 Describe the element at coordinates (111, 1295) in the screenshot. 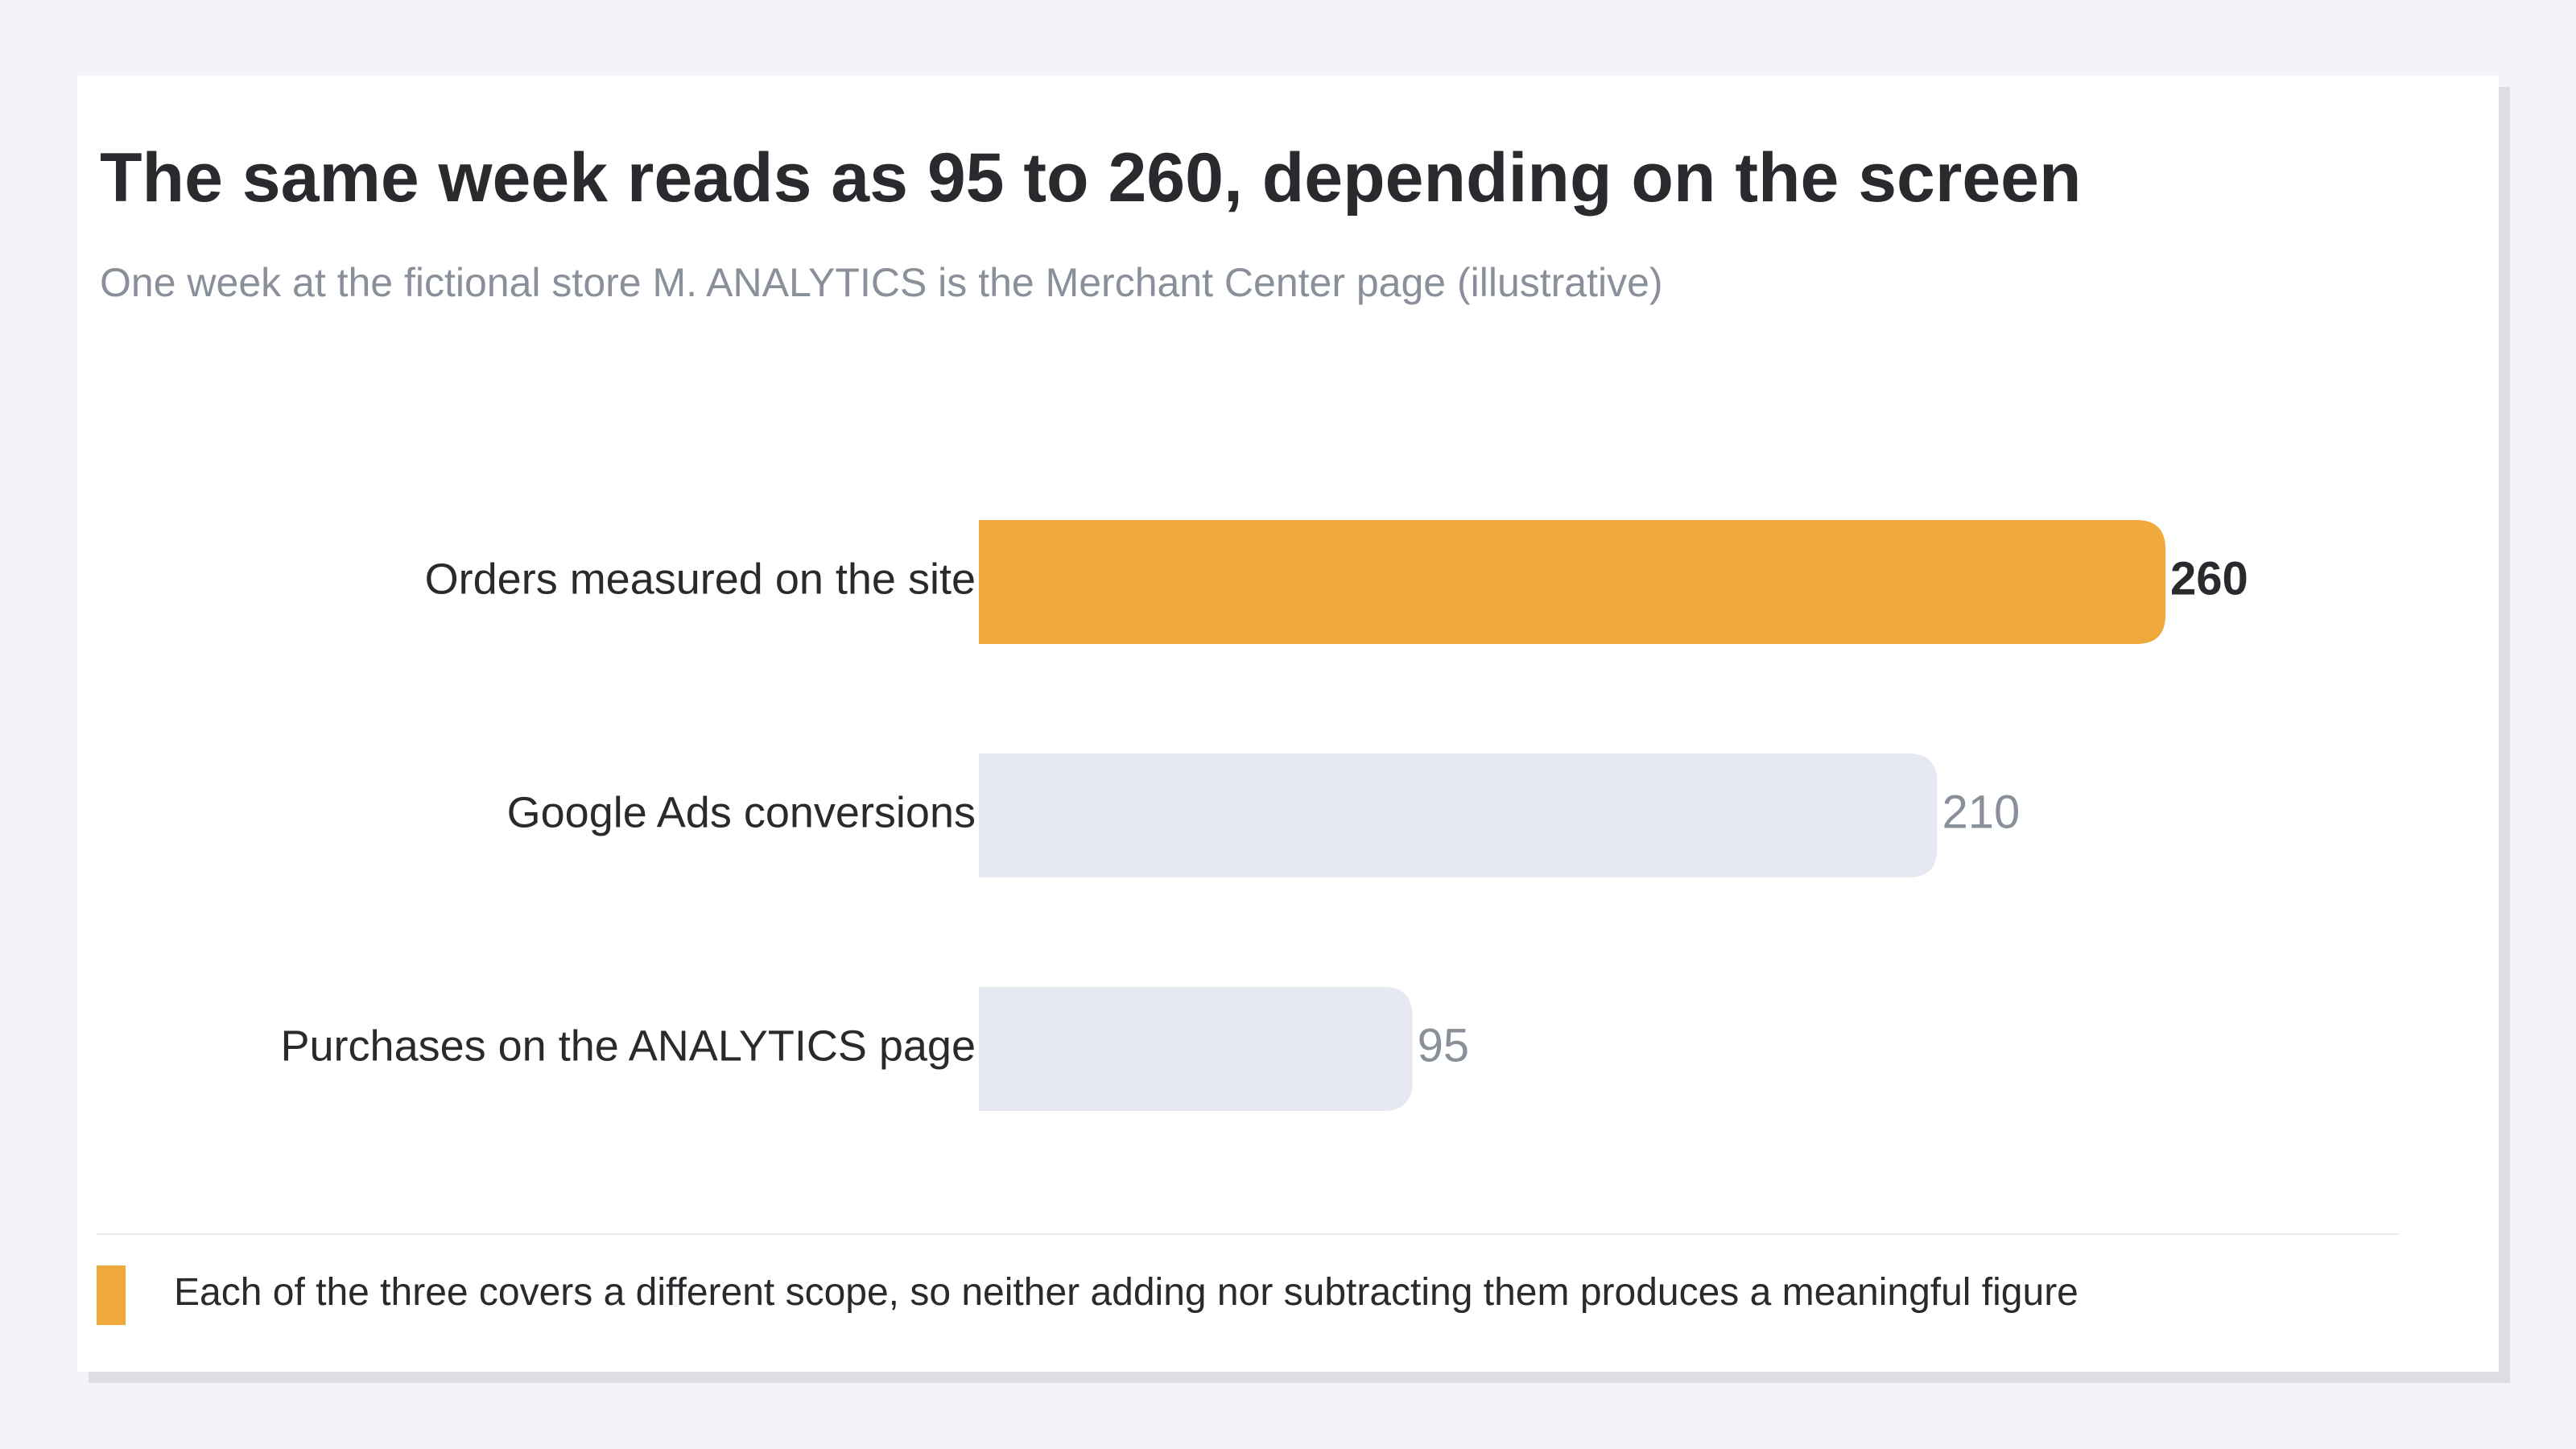

I see `legend-swatch` at that location.